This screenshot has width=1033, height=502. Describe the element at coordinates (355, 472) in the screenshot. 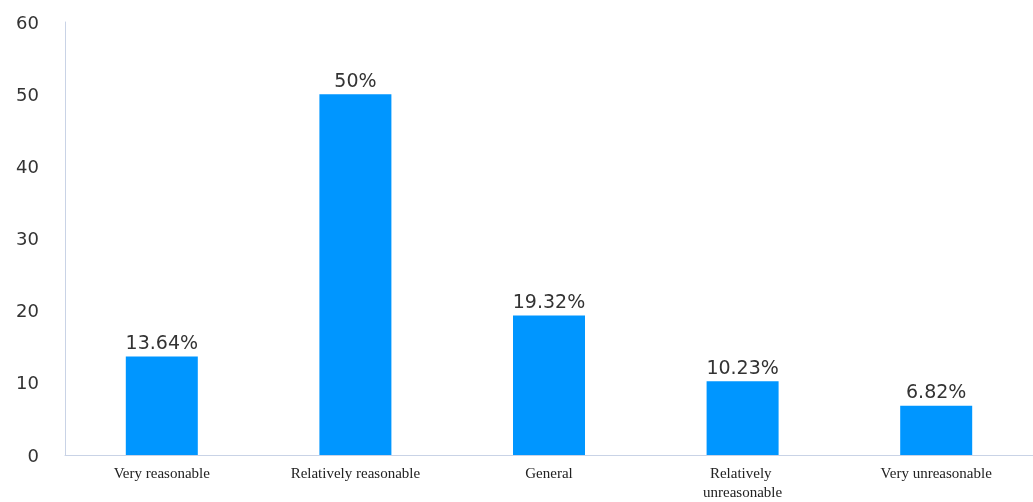

I see `x-tick-label: Relatively reasonable` at that location.